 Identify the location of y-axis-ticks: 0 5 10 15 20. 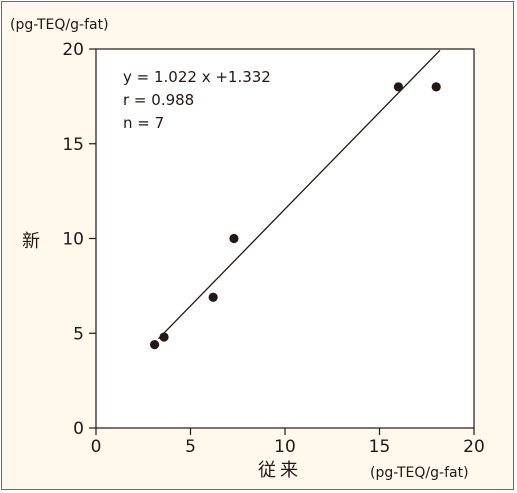
(79, 239).